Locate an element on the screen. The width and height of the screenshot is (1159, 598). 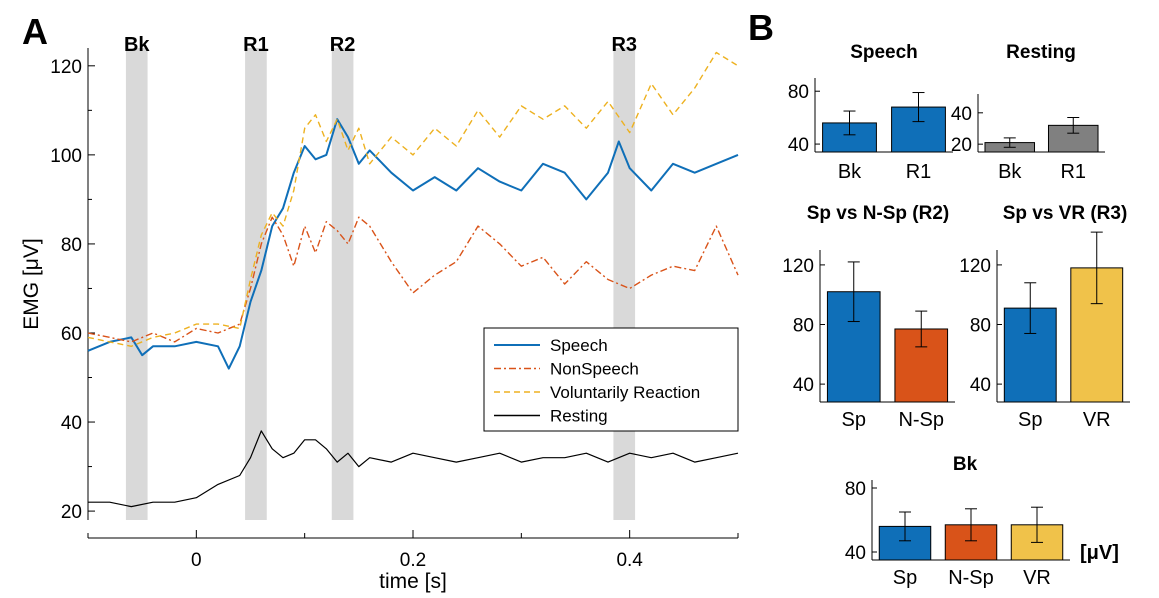
window-shade-bk is located at coordinates (136, 284).